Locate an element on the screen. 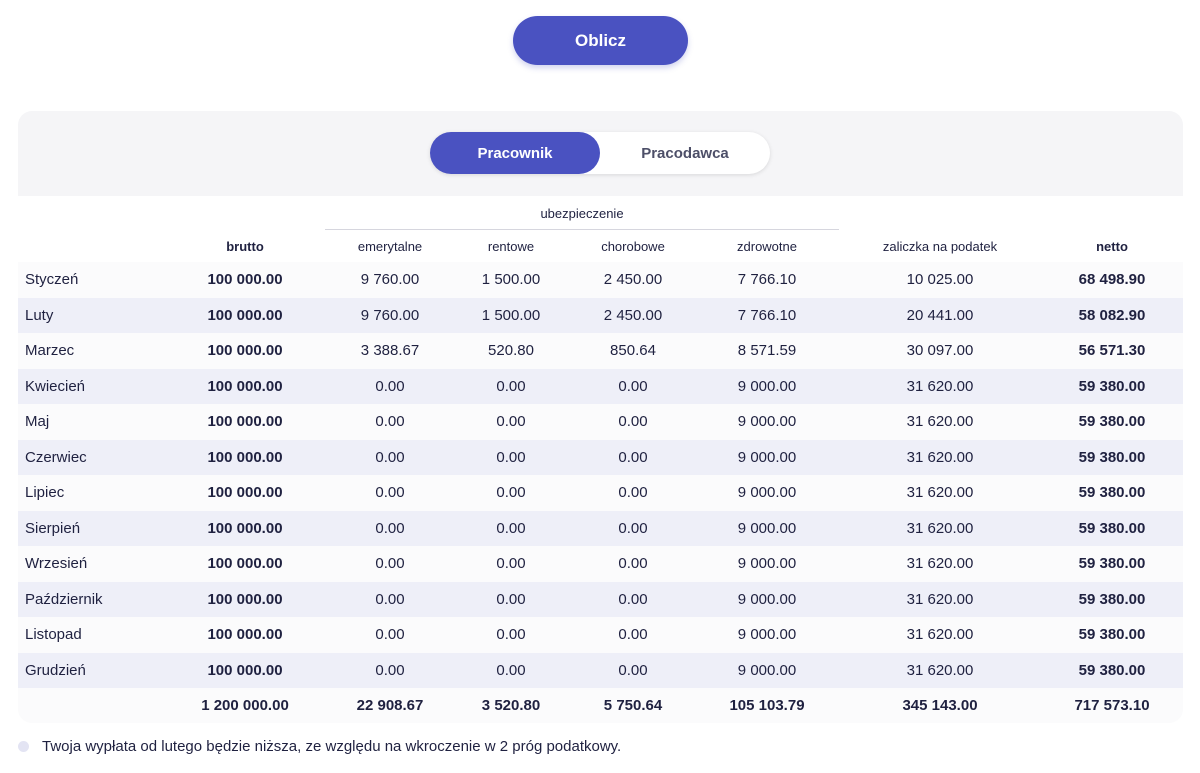  disability-cell: 1 500.00 is located at coordinates (511, 279).